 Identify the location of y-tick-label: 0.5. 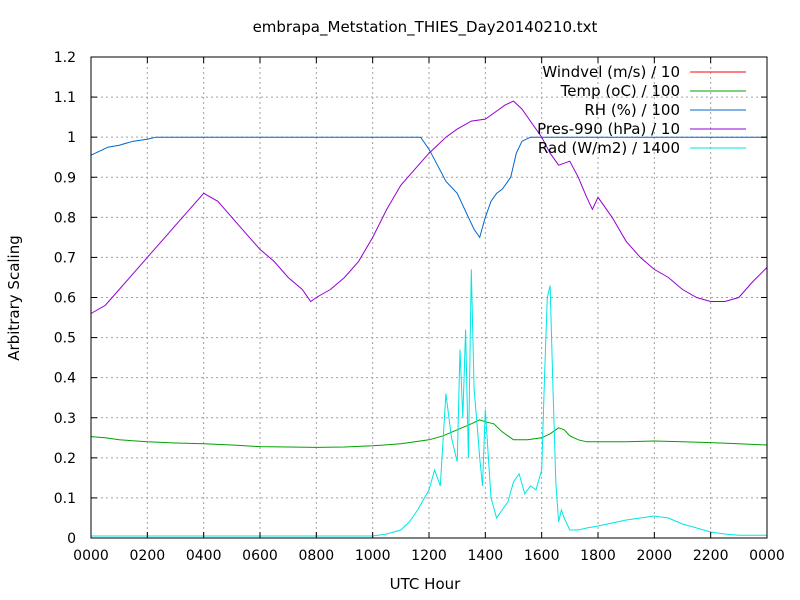
(65, 339).